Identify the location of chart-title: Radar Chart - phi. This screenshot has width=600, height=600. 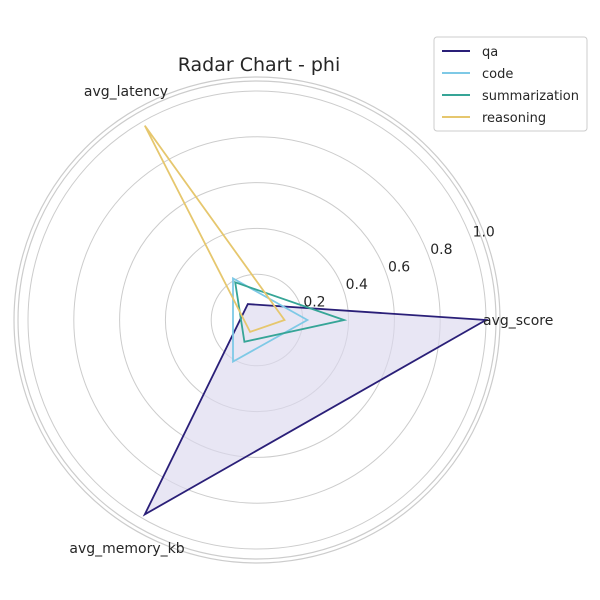
(259, 65).